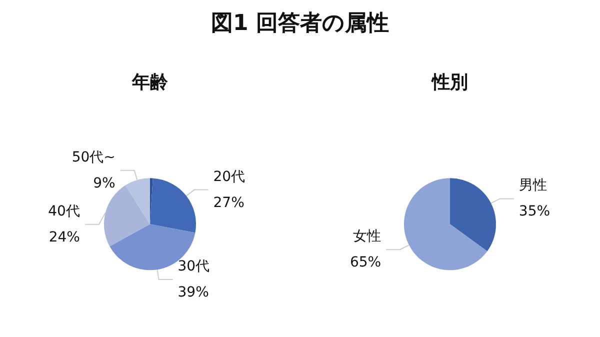 The image size is (600, 337). Describe the element at coordinates (64, 211) in the screenshot. I see `slice-label: 40代` at that location.